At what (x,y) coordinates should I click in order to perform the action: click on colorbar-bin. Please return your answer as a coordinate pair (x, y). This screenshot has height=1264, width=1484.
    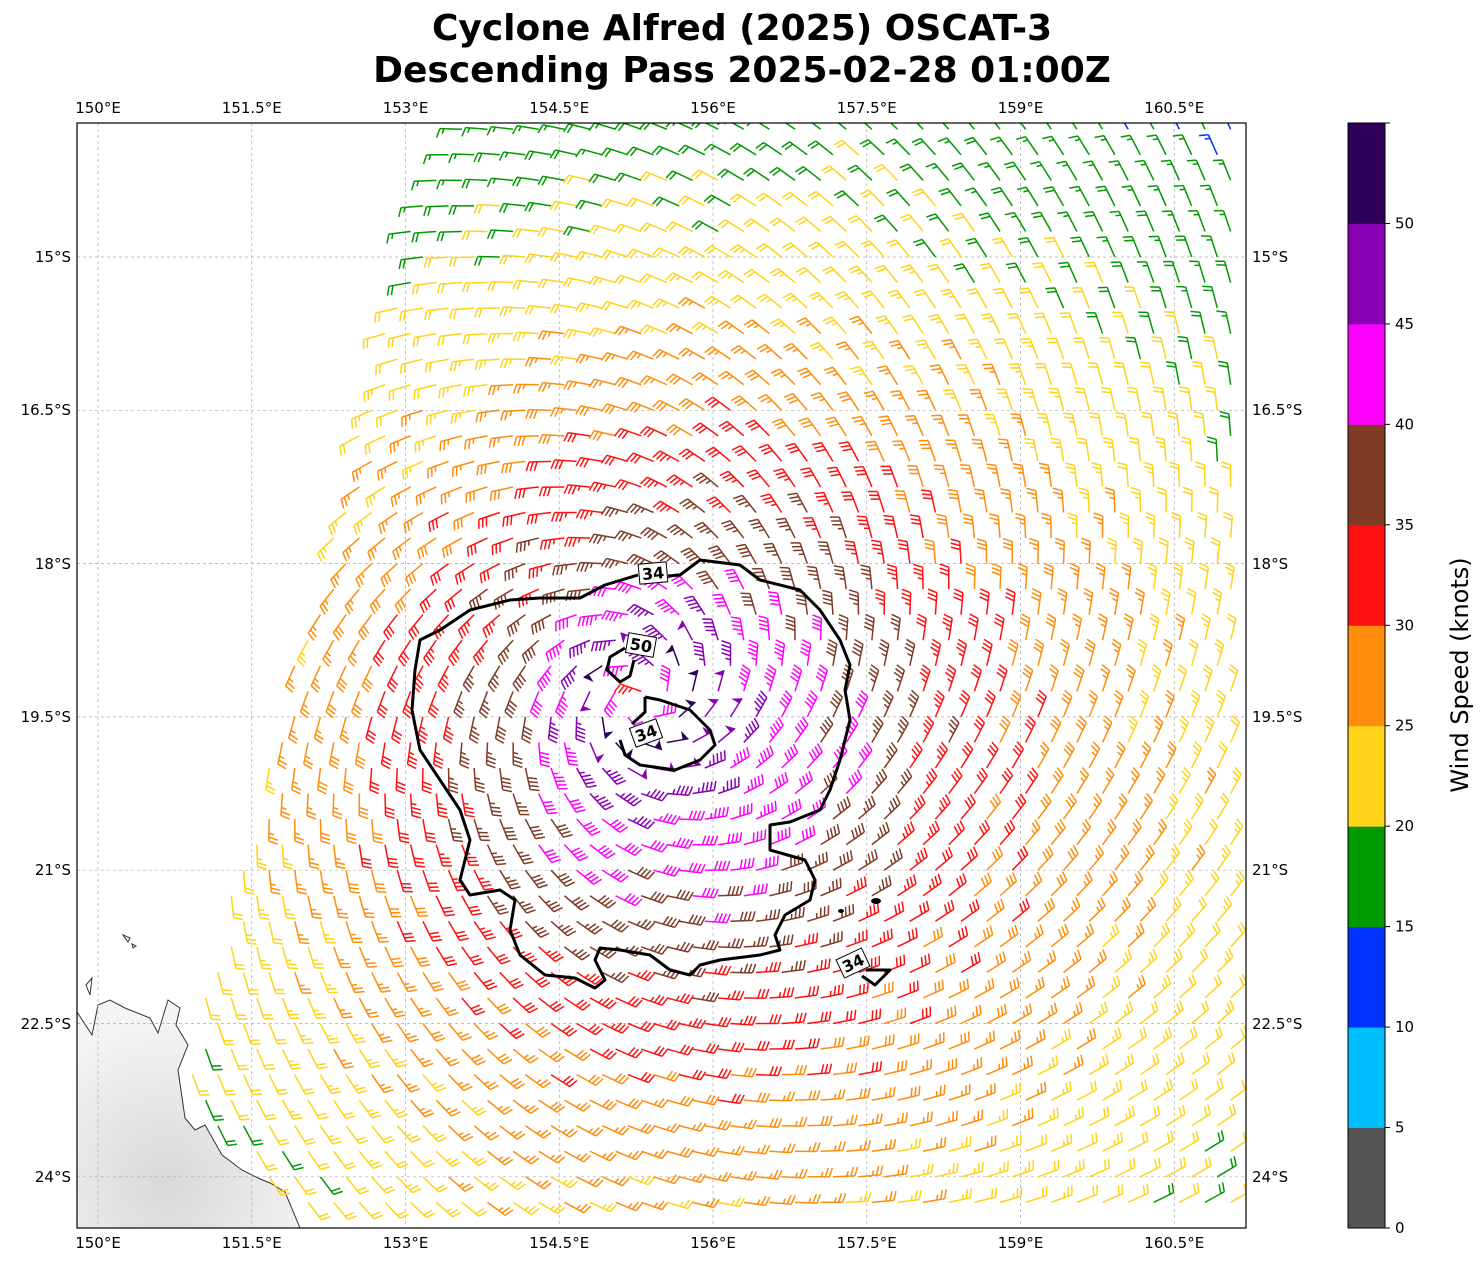
    Looking at the image, I should click on (1366, 173).